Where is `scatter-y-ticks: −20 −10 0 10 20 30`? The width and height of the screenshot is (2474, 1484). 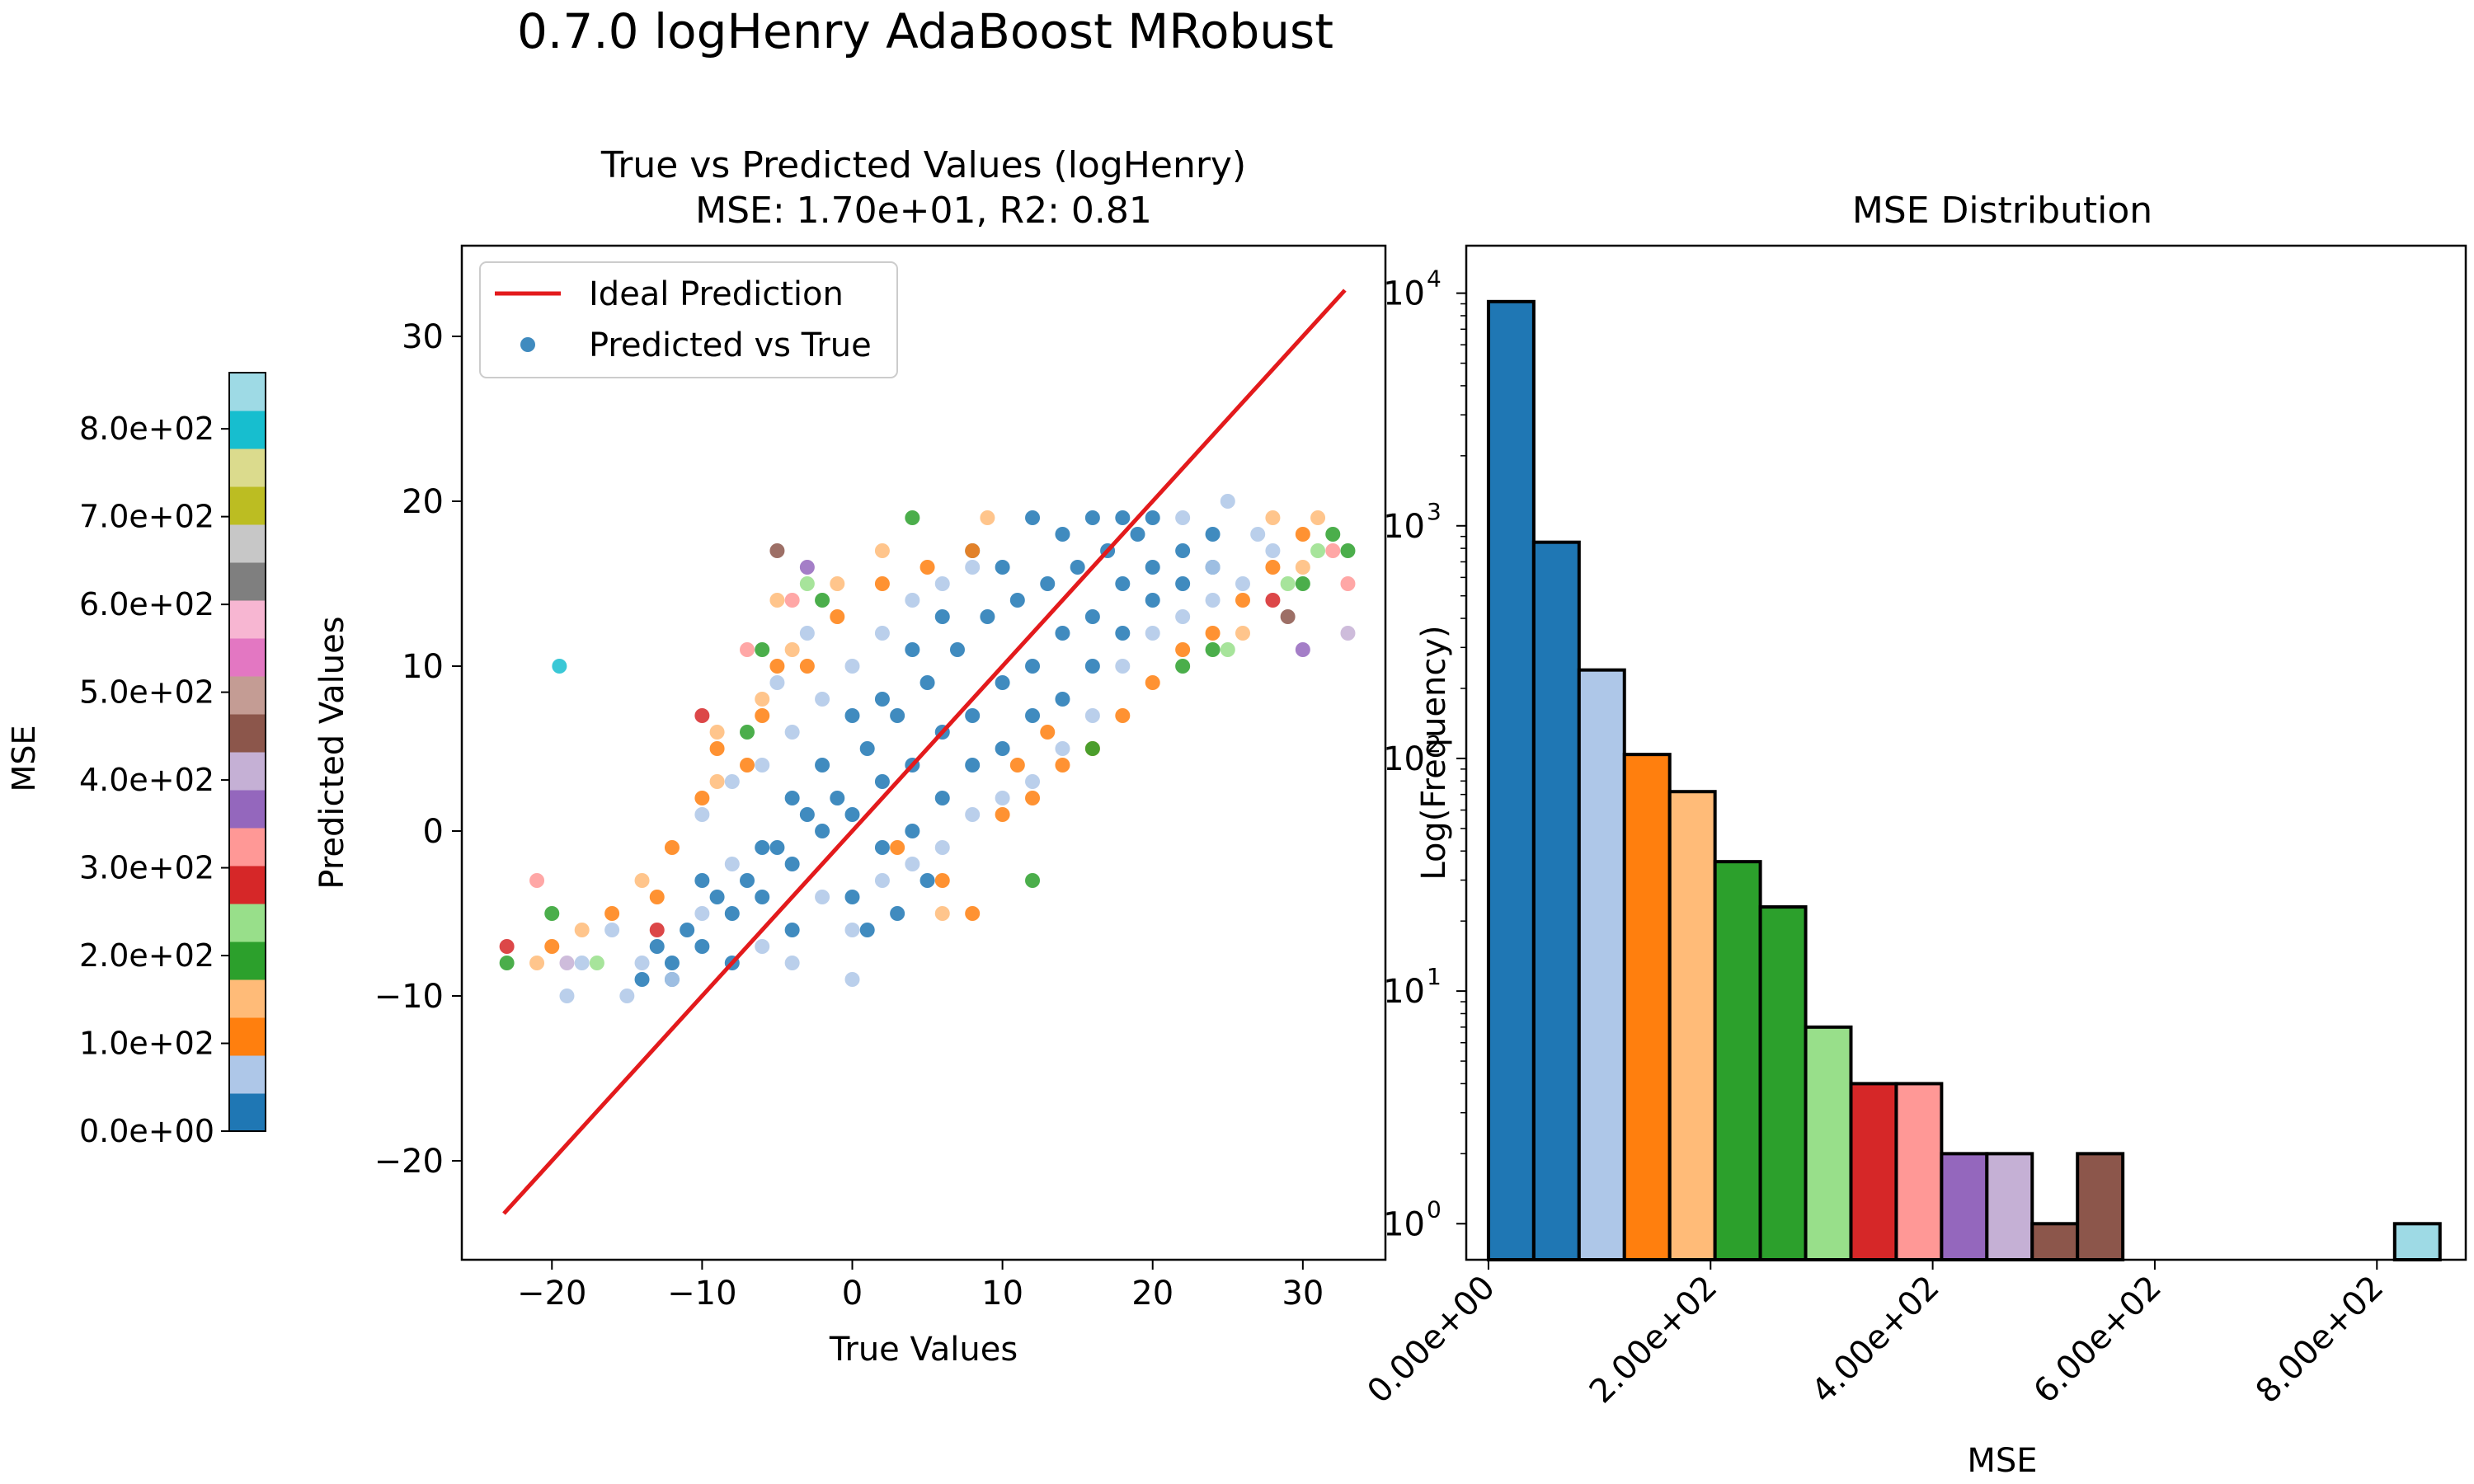 scatter-y-ticks: −20 −10 0 10 20 30 is located at coordinates (418, 749).